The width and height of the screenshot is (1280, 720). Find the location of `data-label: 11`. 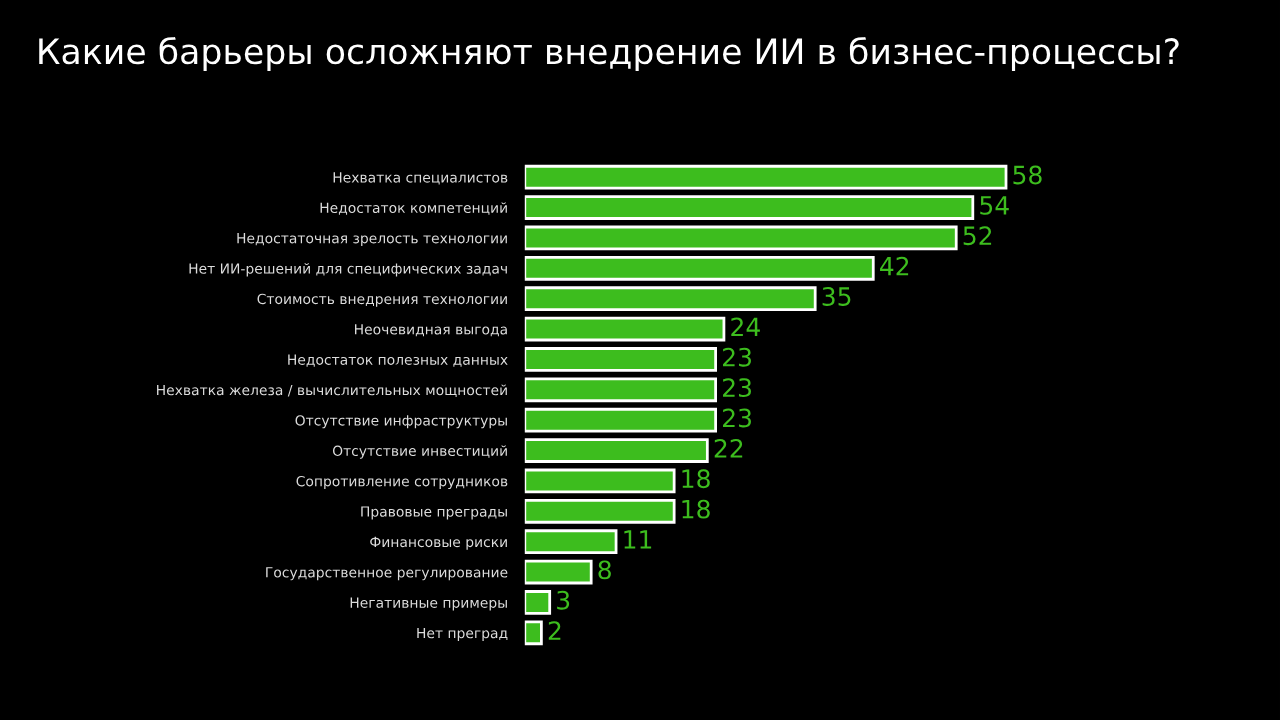

data-label: 11 is located at coordinates (638, 539).